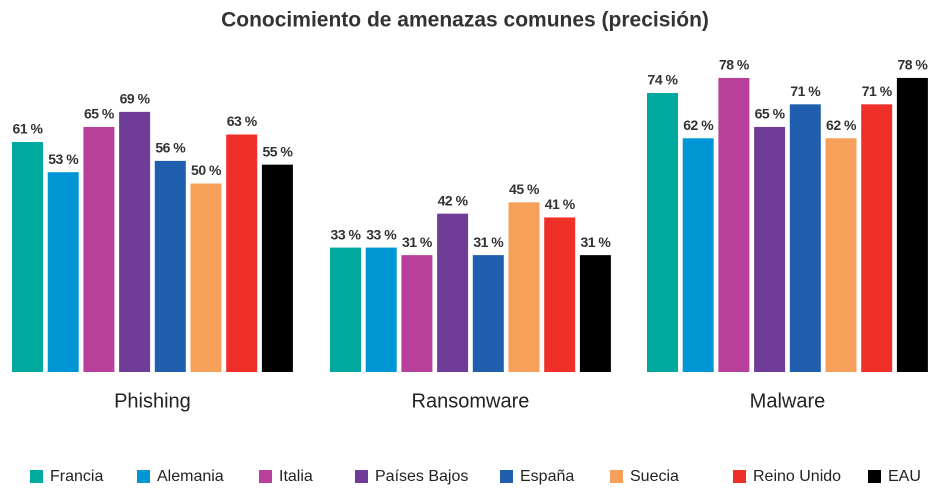 Image resolution: width=931 pixels, height=490 pixels. What do you see at coordinates (242, 121) in the screenshot?
I see `data-label: 63 %` at bounding box center [242, 121].